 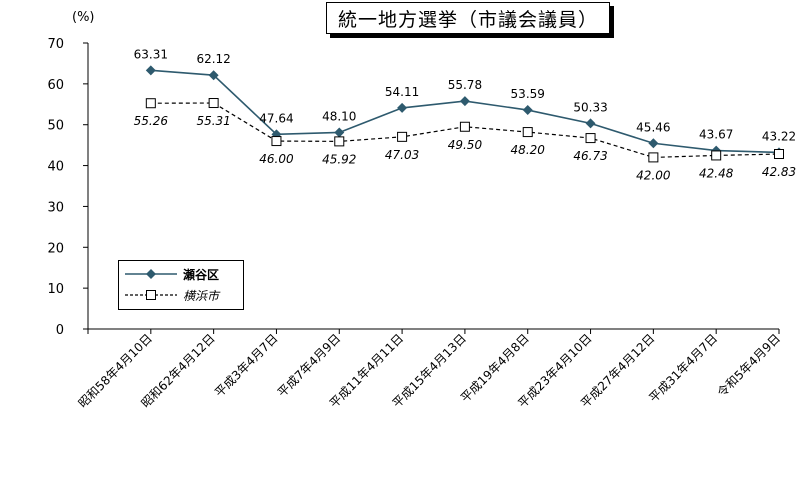 What do you see at coordinates (653, 127) in the screenshot?
I see `data-label-seya: 45.46` at bounding box center [653, 127].